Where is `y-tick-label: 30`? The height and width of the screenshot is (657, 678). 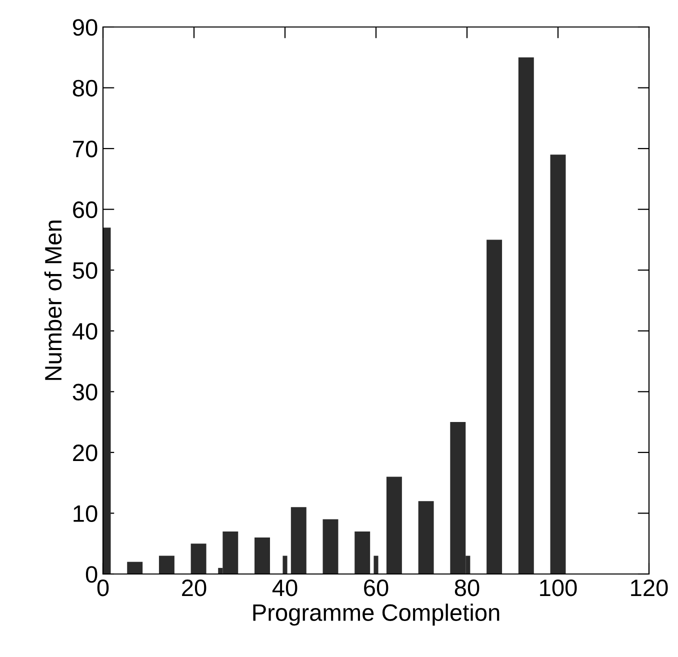
y-tick-label: 30 is located at coordinates (85, 392).